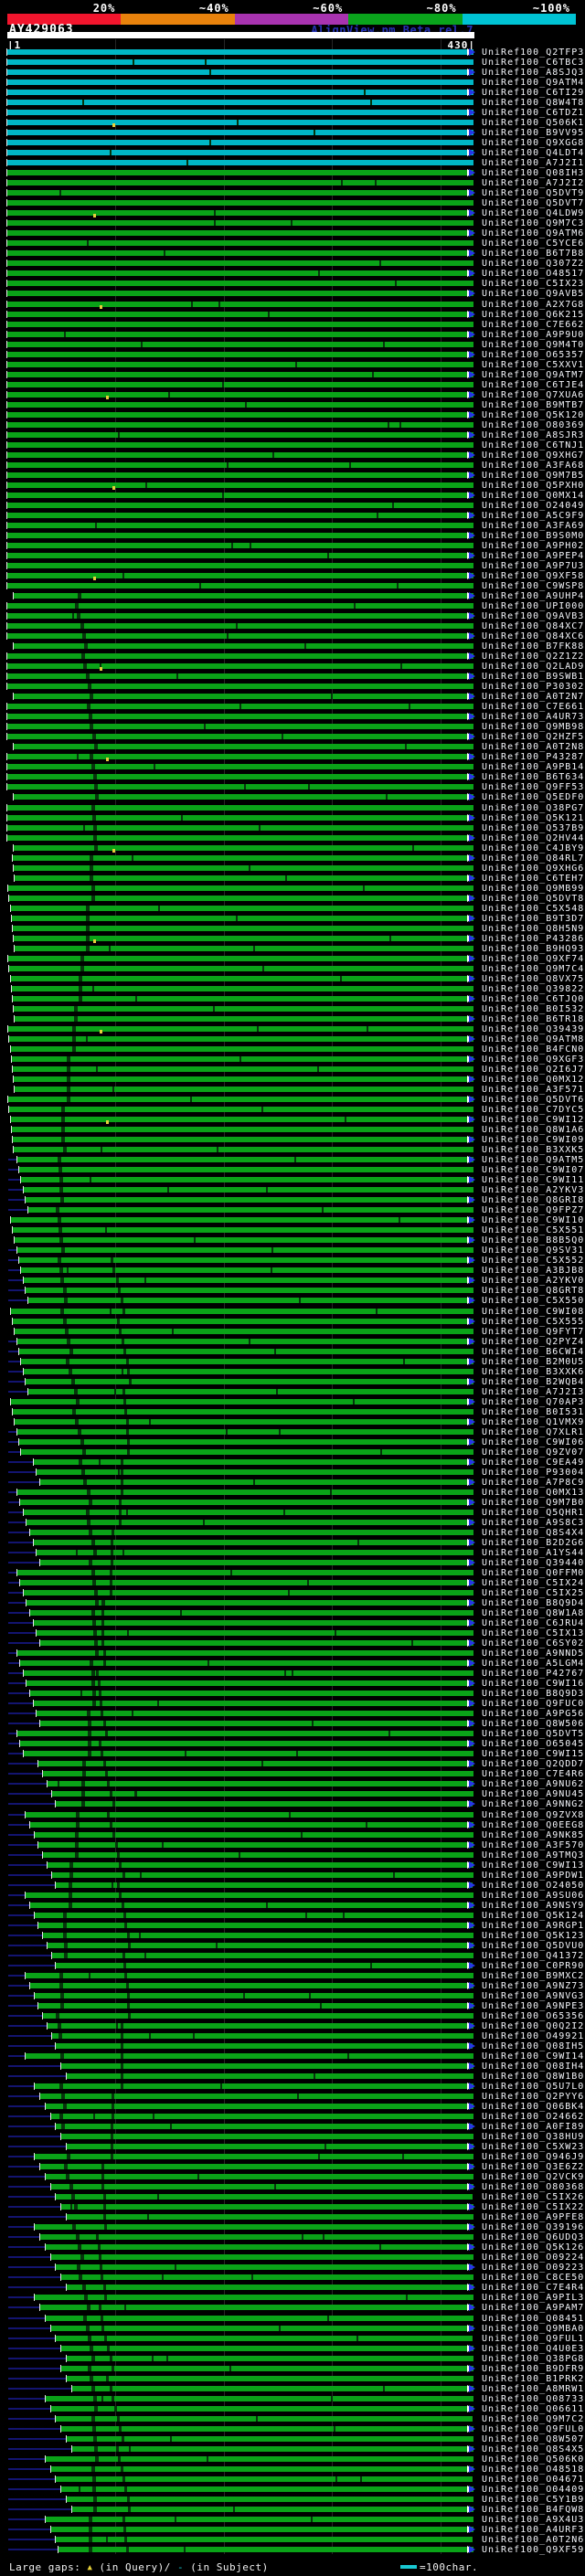 This screenshot has width=585, height=2576. What do you see at coordinates (534, 969) in the screenshot?
I see `hit-label: UniRef100_Q9M7C4` at bounding box center [534, 969].